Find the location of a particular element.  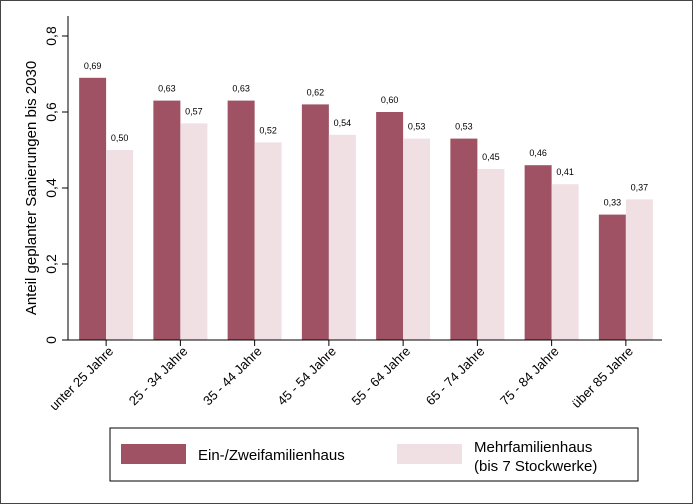

data-label-s0-35-44-jahre: 0,63 is located at coordinates (241, 89).